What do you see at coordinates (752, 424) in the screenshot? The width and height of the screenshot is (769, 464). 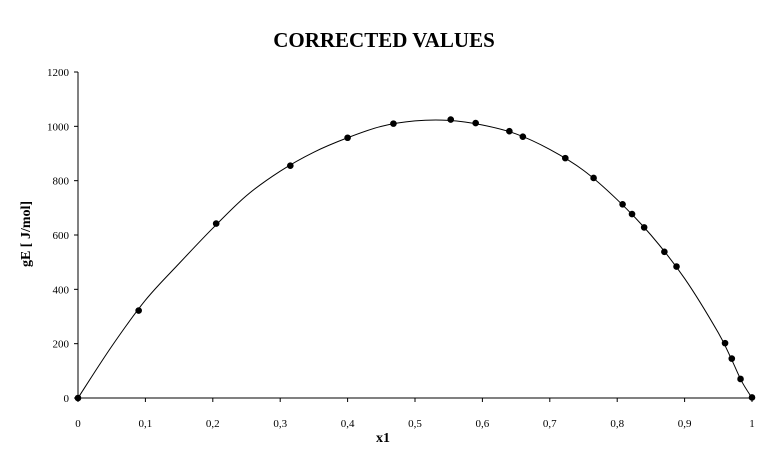 I see `x-tick-label: 1` at bounding box center [752, 424].